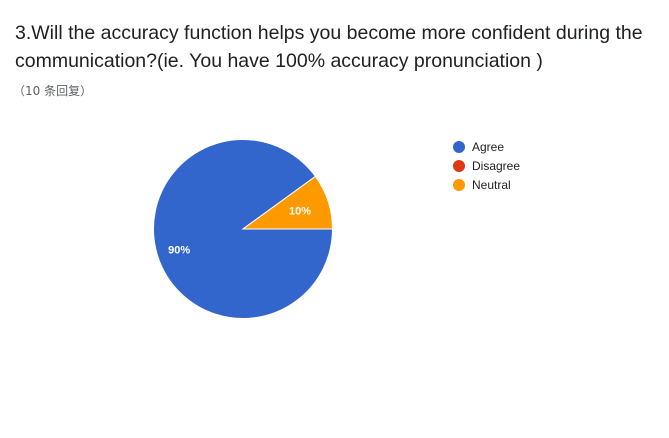 The image size is (669, 438). What do you see at coordinates (491, 184) in the screenshot?
I see `legend-label: Neutral` at bounding box center [491, 184].